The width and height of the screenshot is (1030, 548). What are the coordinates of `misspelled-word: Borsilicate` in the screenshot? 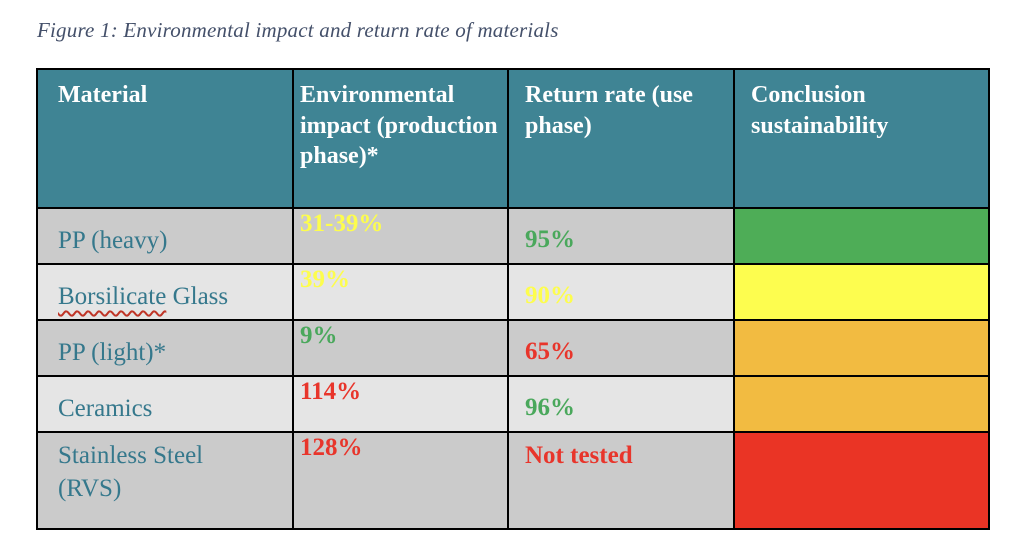 It's located at (112, 296).